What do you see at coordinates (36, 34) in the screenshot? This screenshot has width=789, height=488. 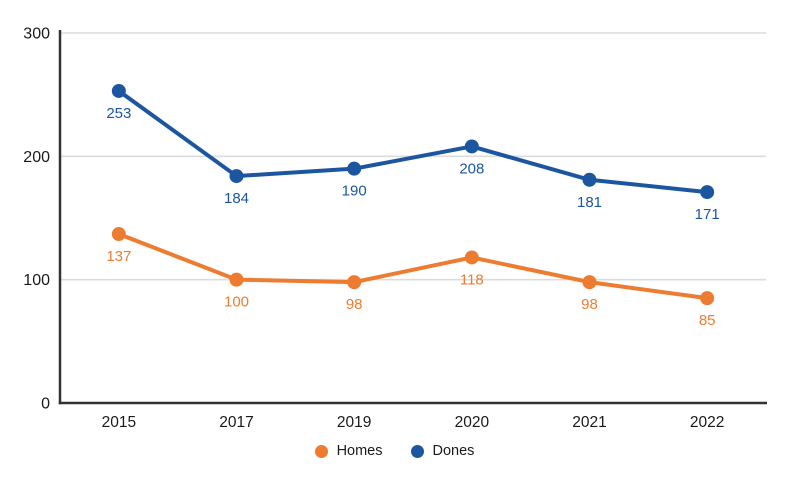 I see `y-axis-tick-label: 300` at bounding box center [36, 34].